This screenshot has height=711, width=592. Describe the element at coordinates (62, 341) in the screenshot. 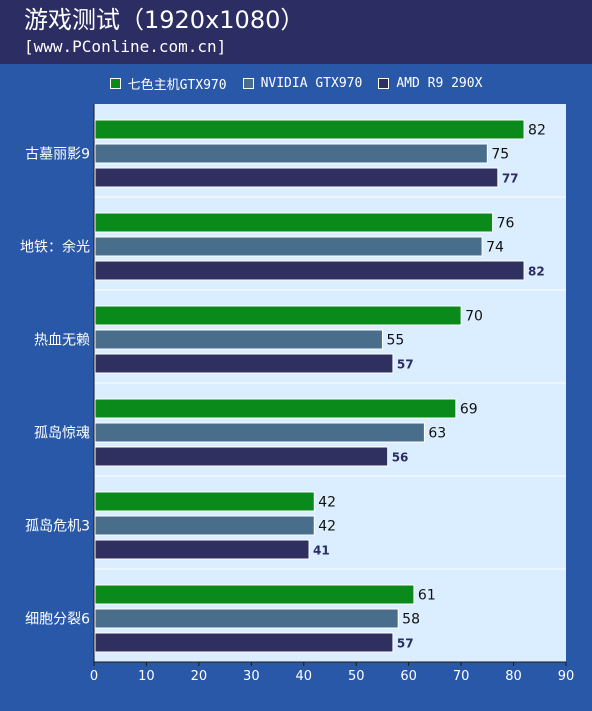

I see `category-label: 热血无赖` at that location.